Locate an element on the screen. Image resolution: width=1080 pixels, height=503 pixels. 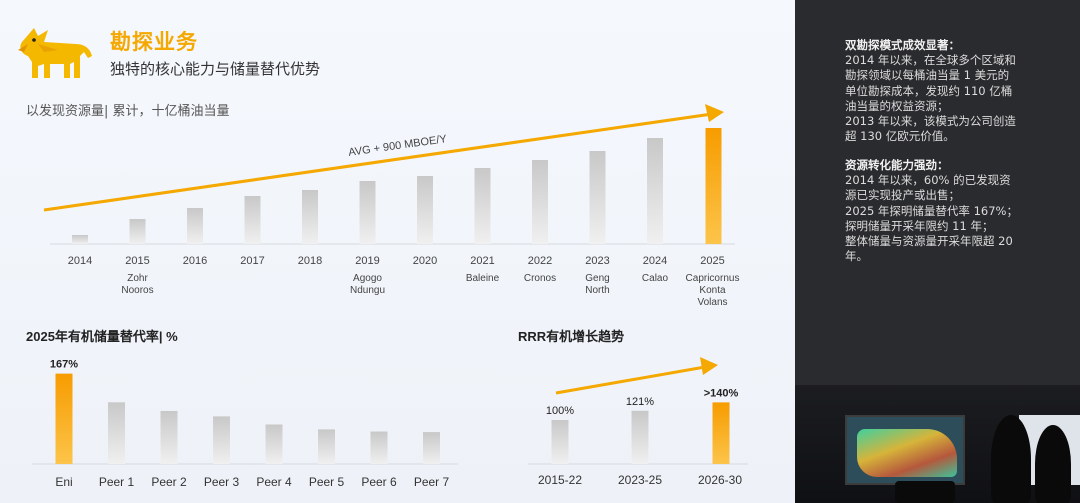
chart2-bar-Peer 3 is located at coordinates (221, 440).